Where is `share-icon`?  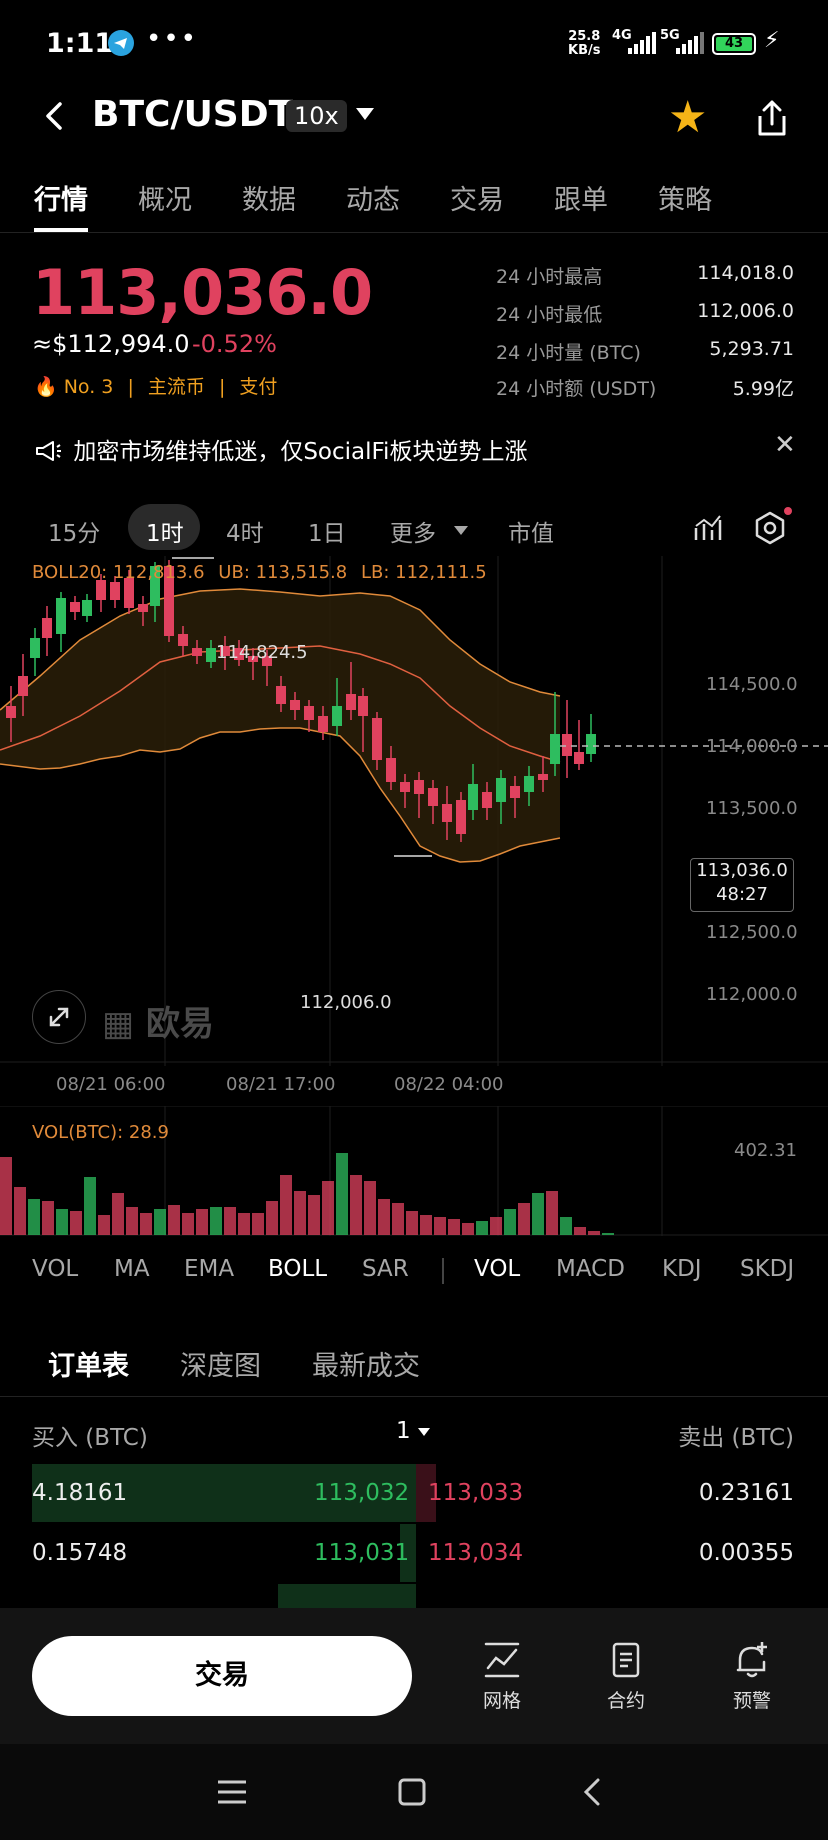 share-icon is located at coordinates (772, 118).